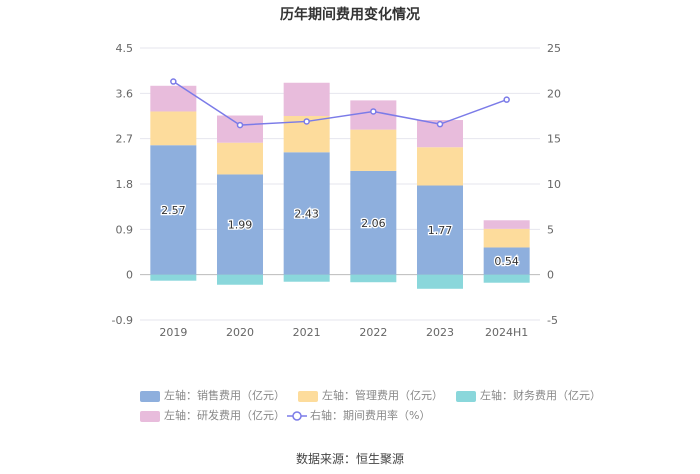  I want to click on chart-title: 历年期间费用变化情况, so click(350, 15).